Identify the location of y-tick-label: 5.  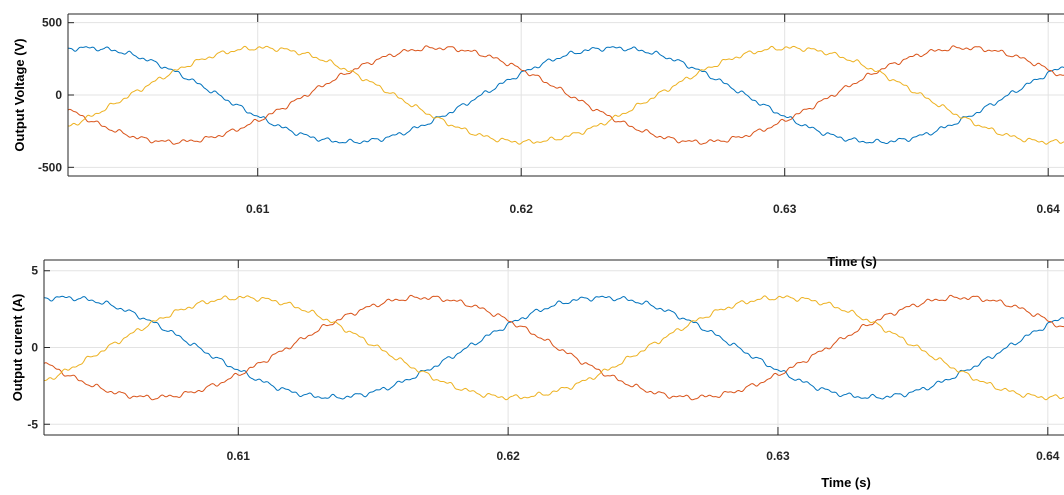
(34, 271).